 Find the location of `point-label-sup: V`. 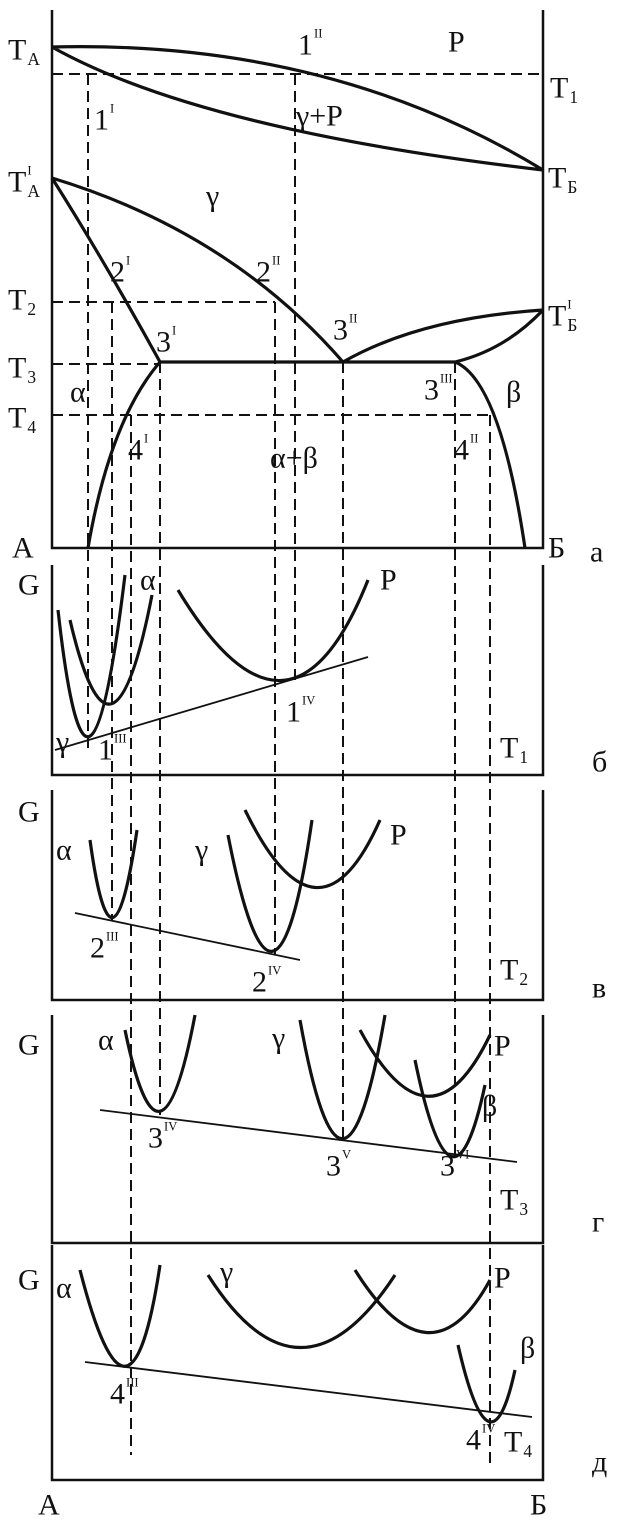

point-label-sup: V is located at coordinates (346, 1155).